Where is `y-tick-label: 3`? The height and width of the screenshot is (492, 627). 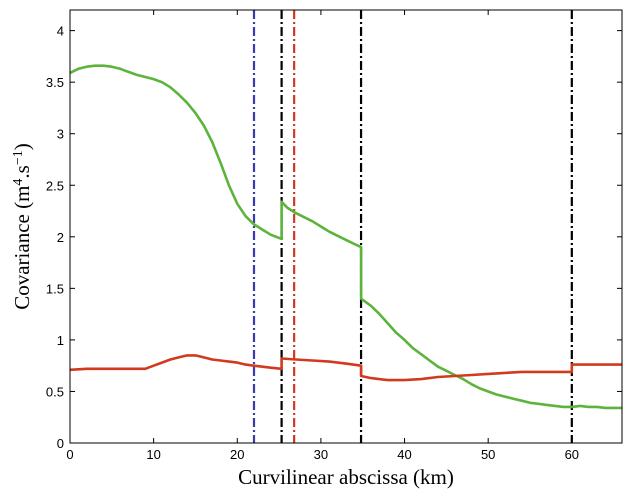 y-tick-label: 3 is located at coordinates (60, 134).